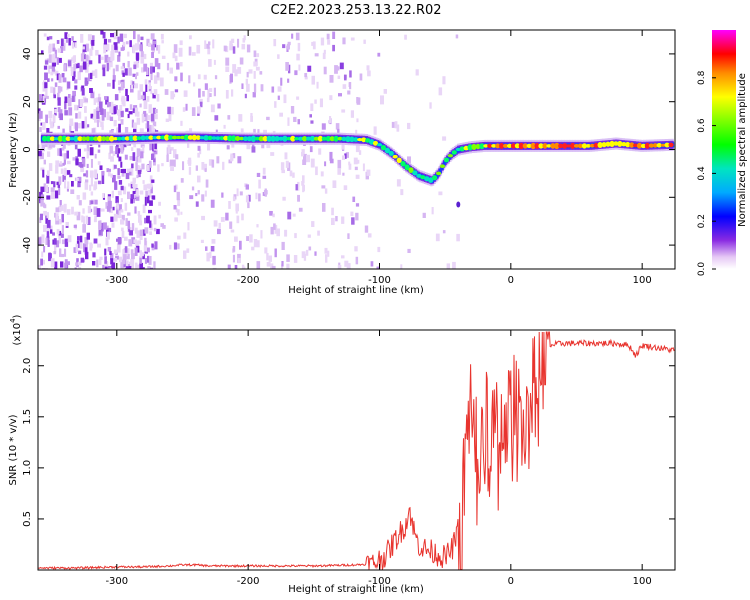 The height and width of the screenshot is (600, 750). Describe the element at coordinates (13, 320) in the screenshot. I see `snr-multiplier-exp: 4` at that location.